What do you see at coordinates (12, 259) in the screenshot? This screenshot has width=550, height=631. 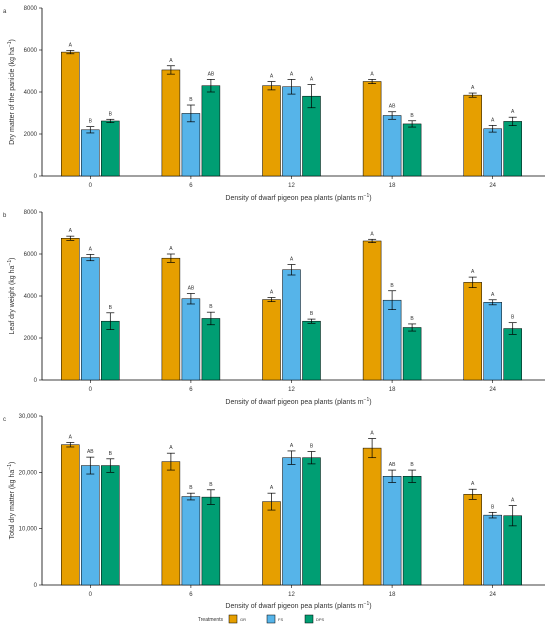 I see `y-axis-label-end: )` at bounding box center [12, 259].